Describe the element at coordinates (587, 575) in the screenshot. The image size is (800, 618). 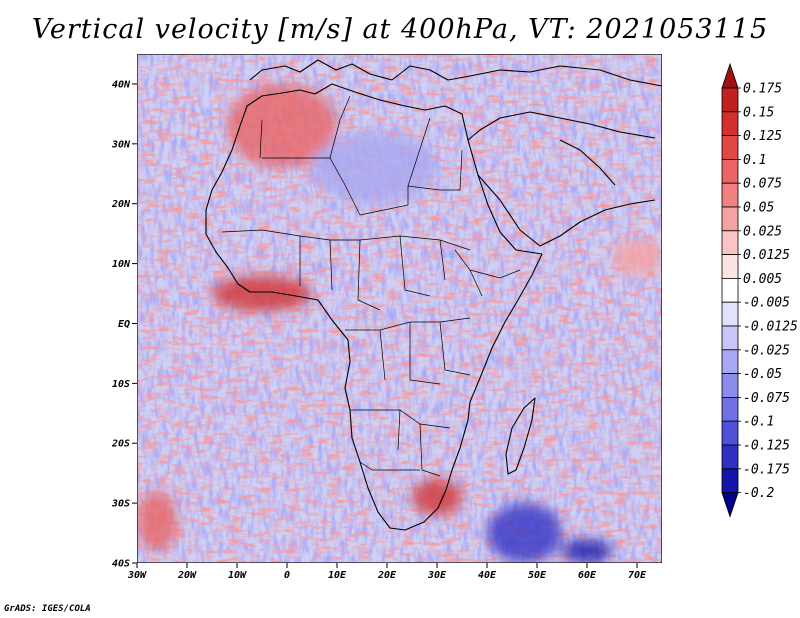
I see `x-tick-label: 60E` at that location.